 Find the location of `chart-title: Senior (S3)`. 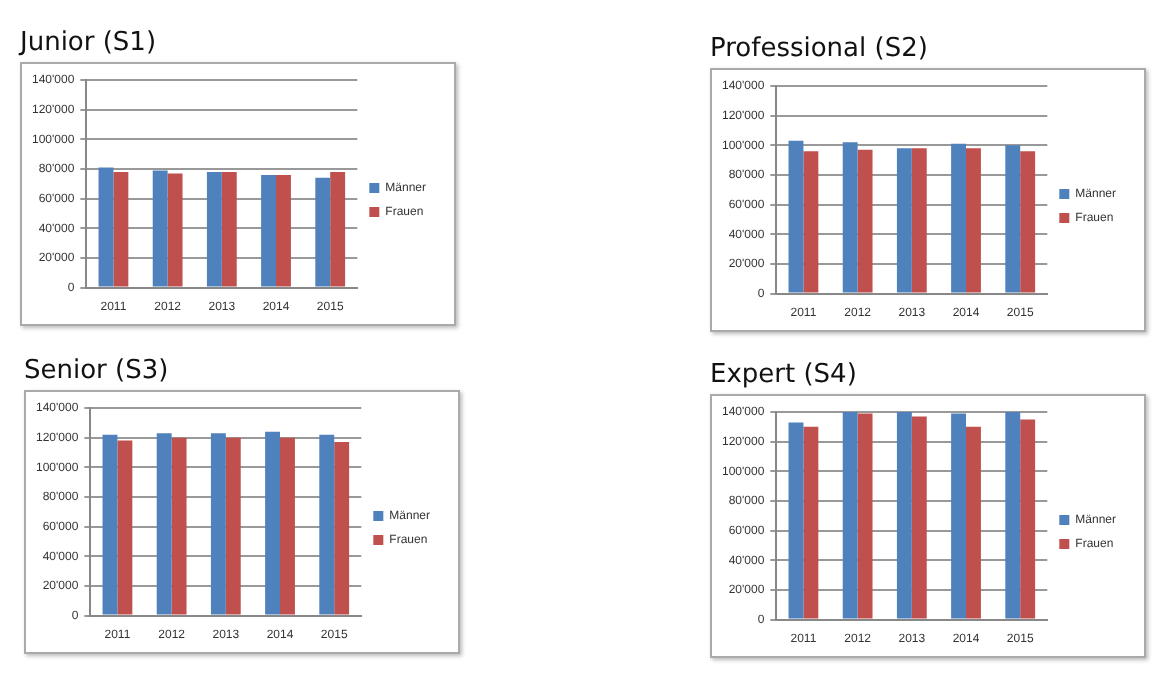

chart-title: Senior (S3) is located at coordinates (97, 373).